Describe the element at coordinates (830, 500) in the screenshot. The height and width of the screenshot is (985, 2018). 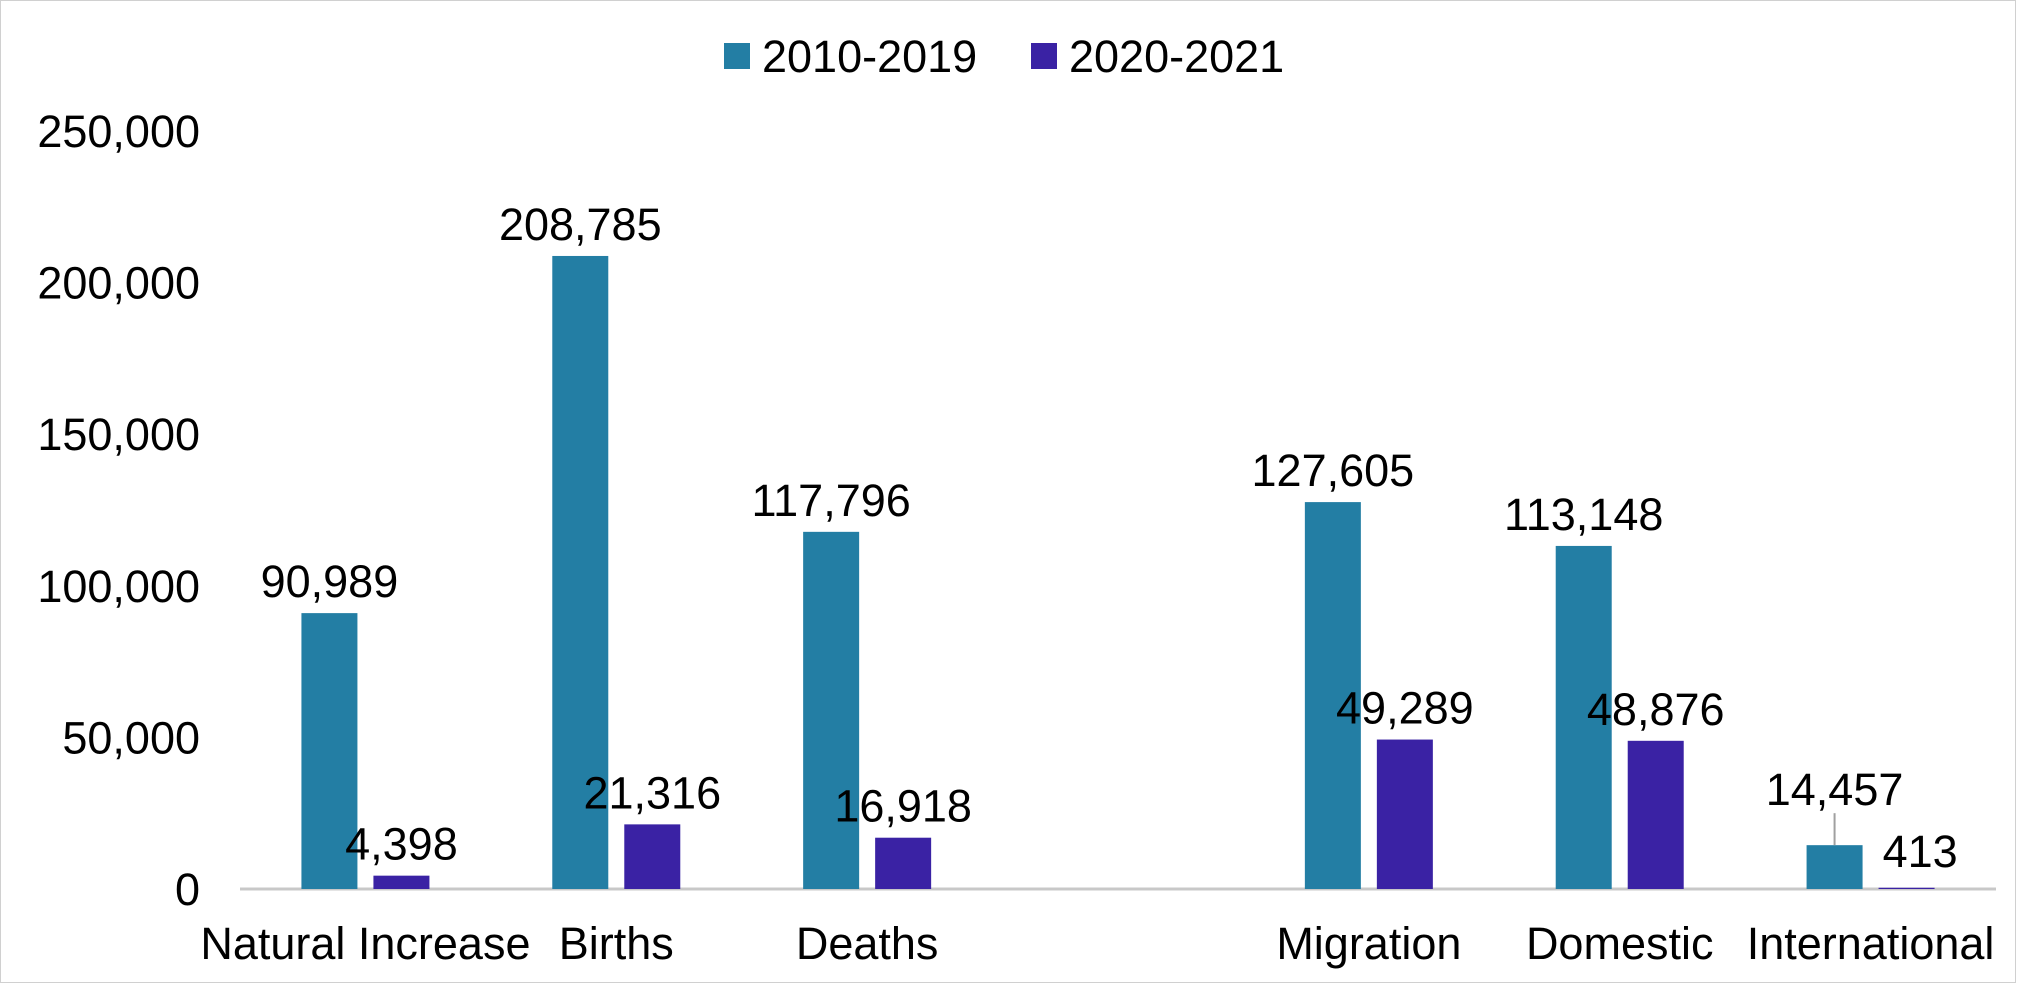
I see `data-label: 117,796` at that location.